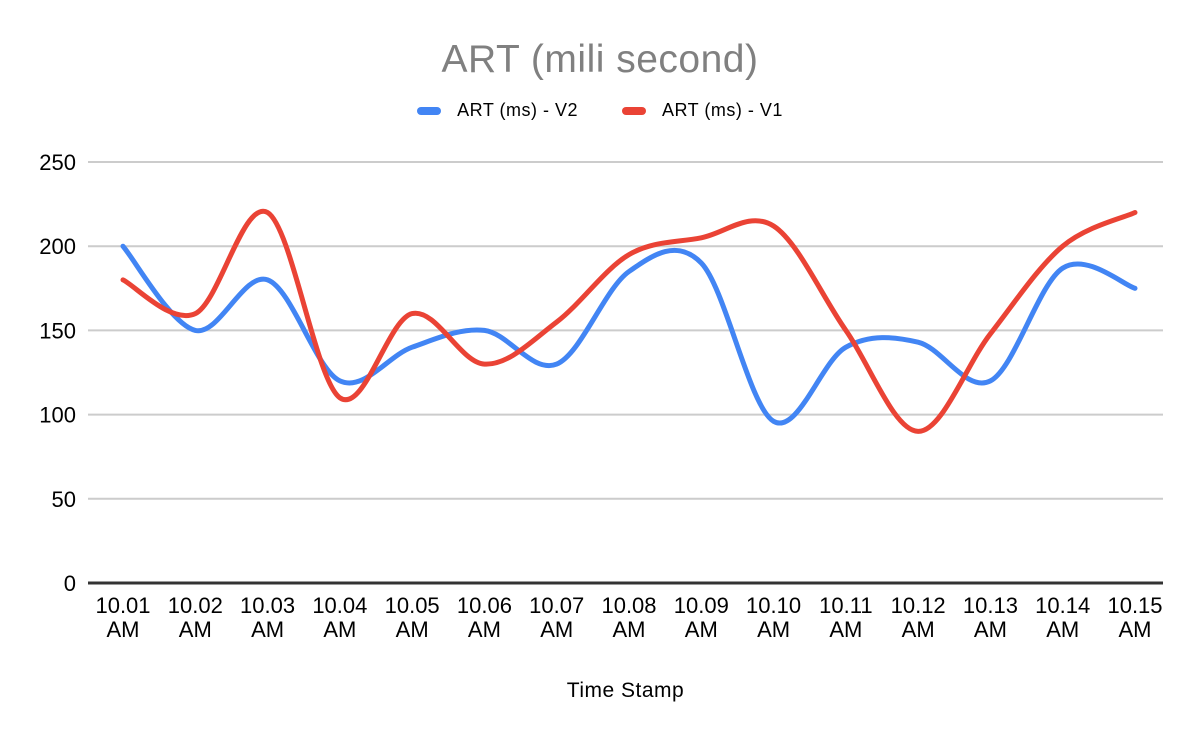  What do you see at coordinates (1134, 617) in the screenshot?
I see `x-axis-tick-label: 10.15 AM` at bounding box center [1134, 617].